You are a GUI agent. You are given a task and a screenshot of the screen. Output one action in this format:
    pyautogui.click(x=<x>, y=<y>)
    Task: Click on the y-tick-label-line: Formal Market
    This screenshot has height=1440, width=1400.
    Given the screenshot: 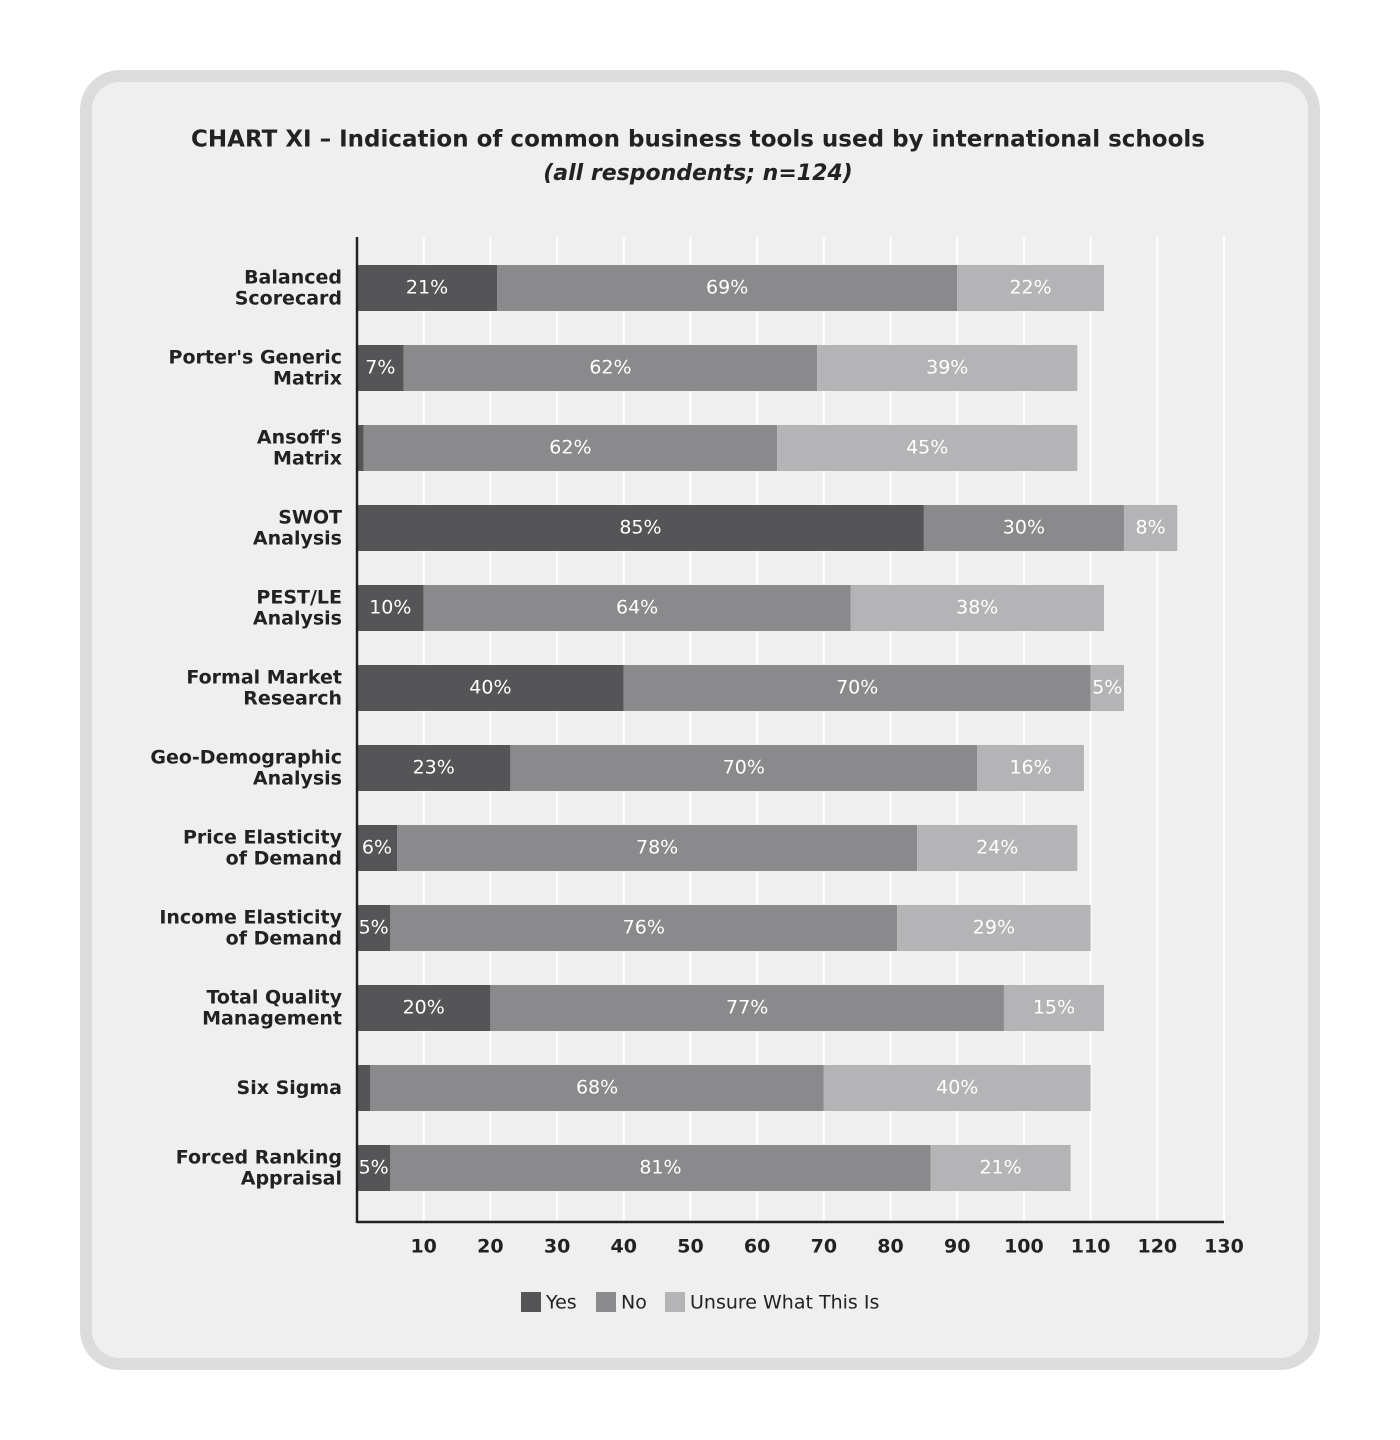 What is the action you would take?
    pyautogui.click(x=264, y=677)
    